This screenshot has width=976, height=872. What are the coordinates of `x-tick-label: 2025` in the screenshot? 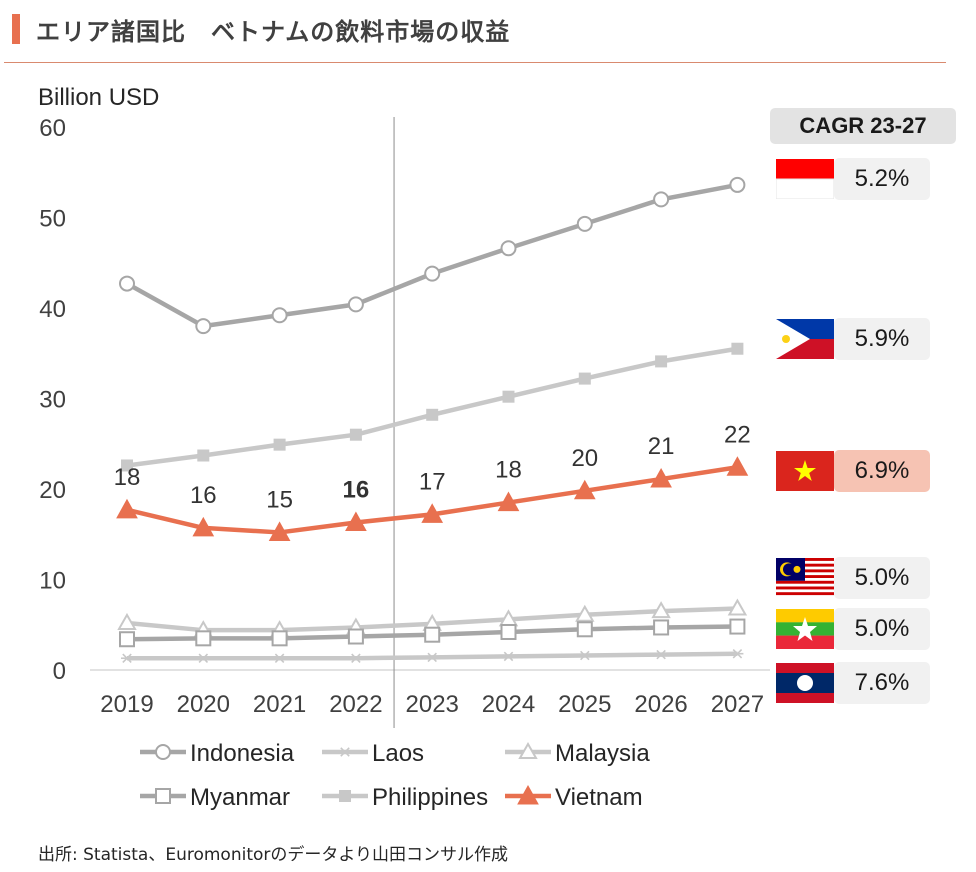 It's located at (584, 704).